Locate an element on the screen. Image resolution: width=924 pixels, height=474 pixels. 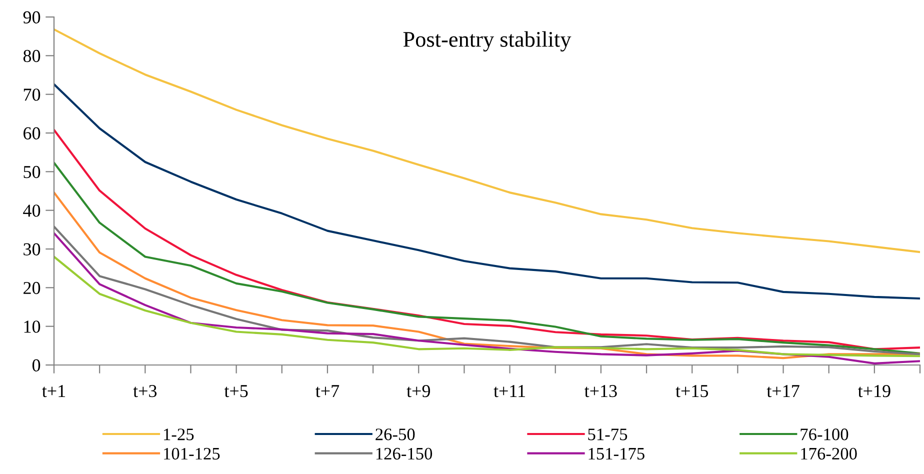
x-tick-label: t+3 is located at coordinates (145, 391).